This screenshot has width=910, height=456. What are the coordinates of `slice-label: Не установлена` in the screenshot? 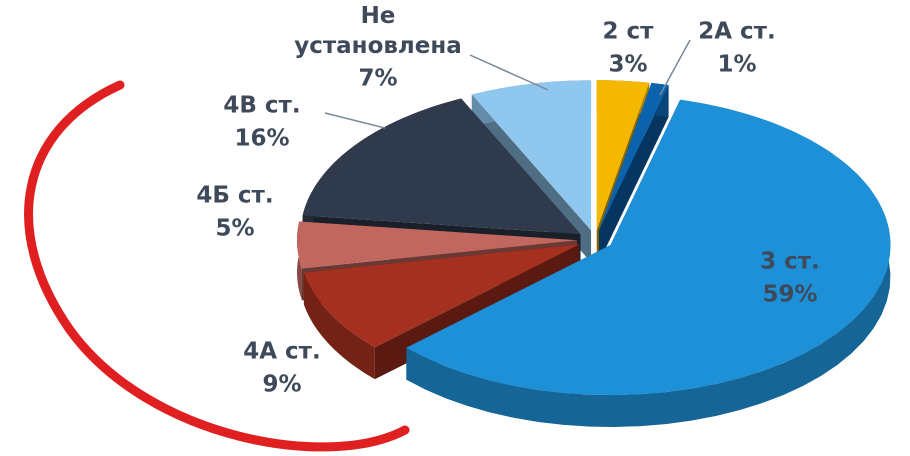 It's located at (378, 31).